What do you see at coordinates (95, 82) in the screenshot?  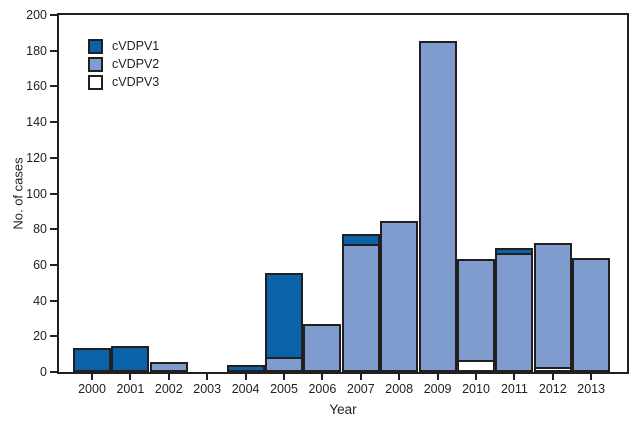 I see `legend-swatch-cVDPV3` at bounding box center [95, 82].